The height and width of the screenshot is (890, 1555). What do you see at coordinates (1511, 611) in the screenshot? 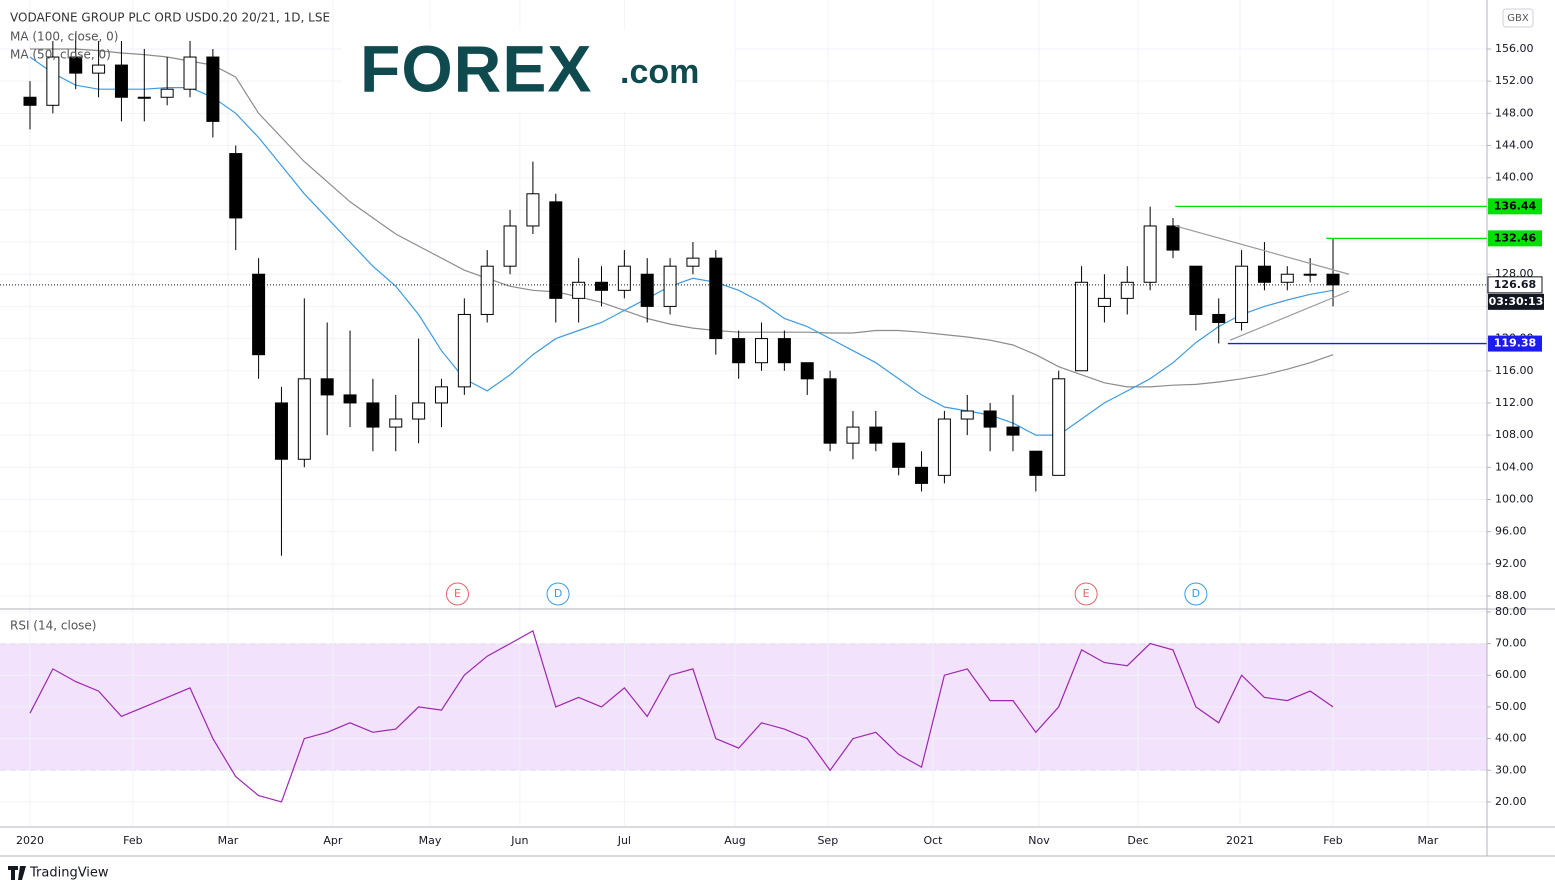
I see `y-tick-label: 80.00` at bounding box center [1511, 611].